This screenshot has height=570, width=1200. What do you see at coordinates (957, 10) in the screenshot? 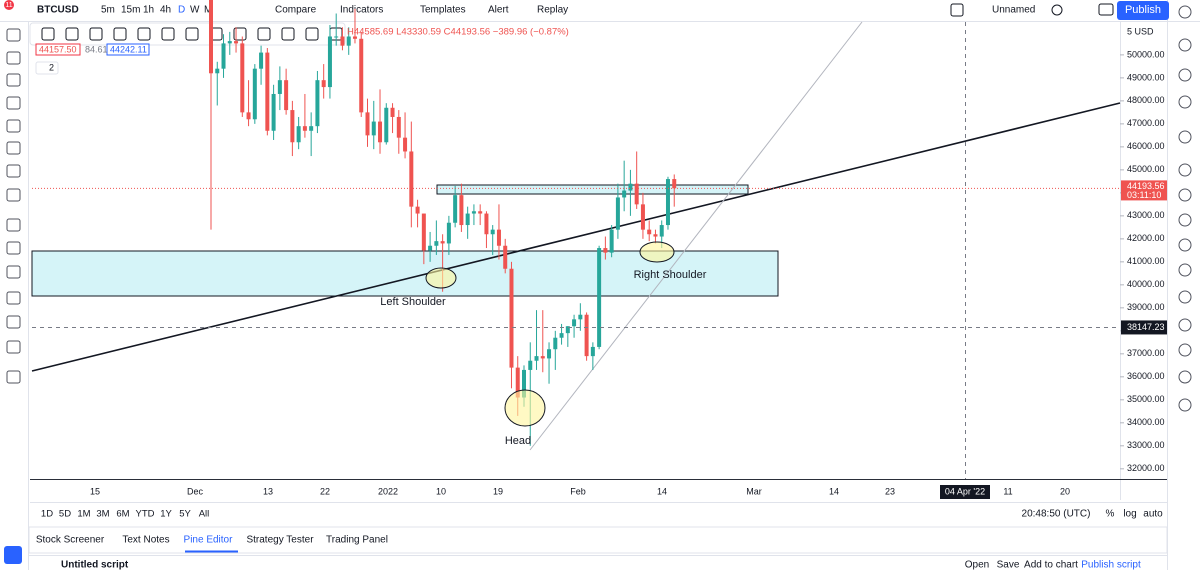
I see `layout-toggle` at bounding box center [957, 10].